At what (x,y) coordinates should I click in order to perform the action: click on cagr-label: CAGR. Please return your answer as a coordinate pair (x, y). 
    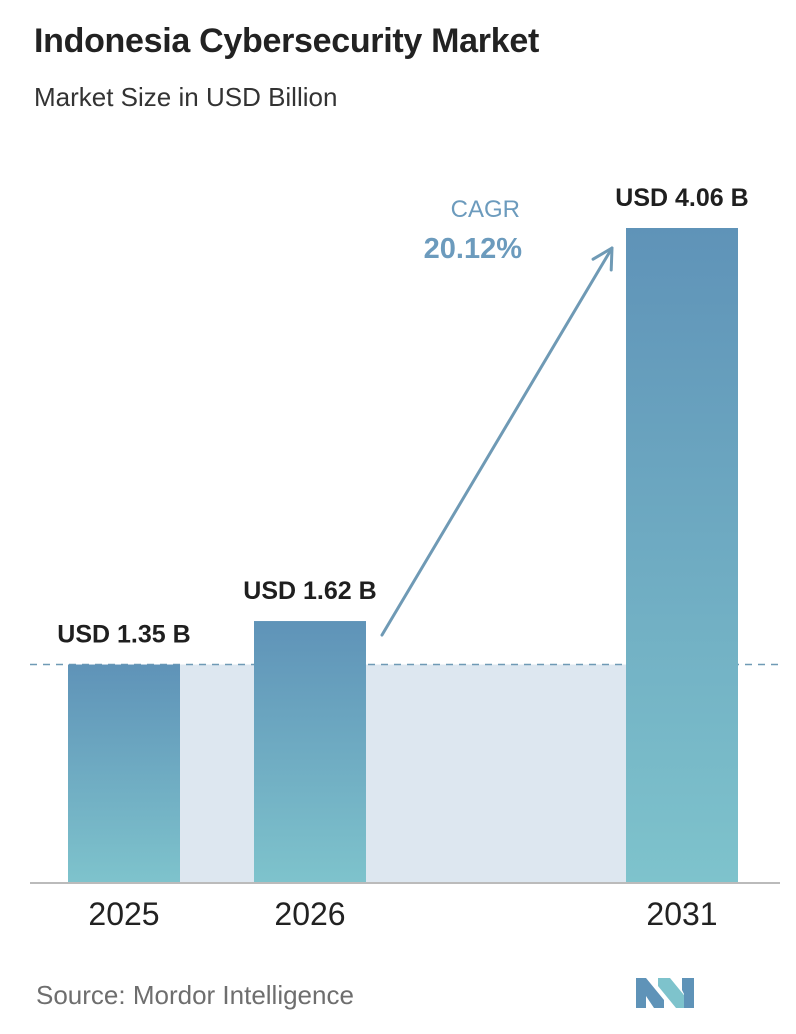
    Looking at the image, I should click on (485, 209).